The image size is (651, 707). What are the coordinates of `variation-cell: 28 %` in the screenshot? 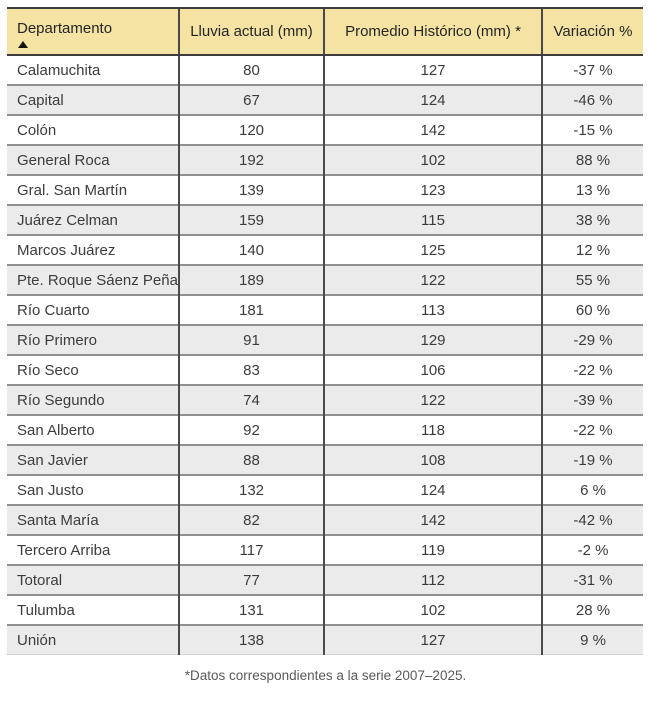 It's located at (592, 609).